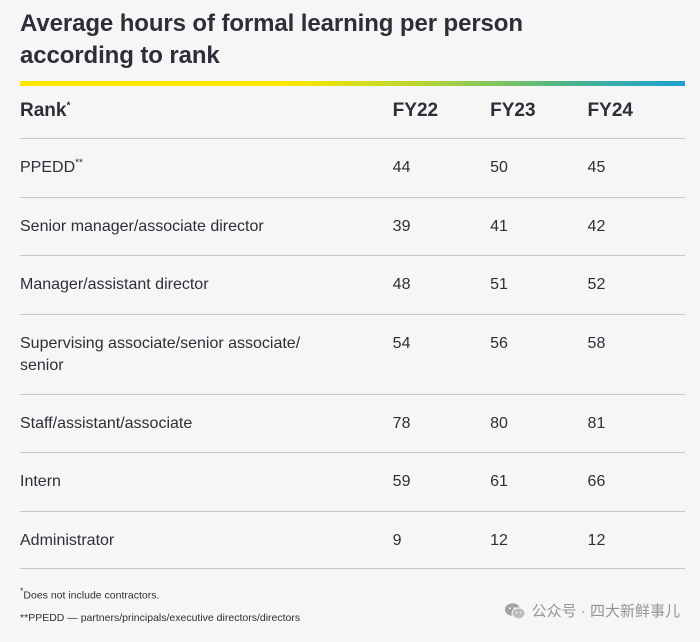 The width and height of the screenshot is (700, 642). I want to click on fy22-cell: 9, so click(441, 540).